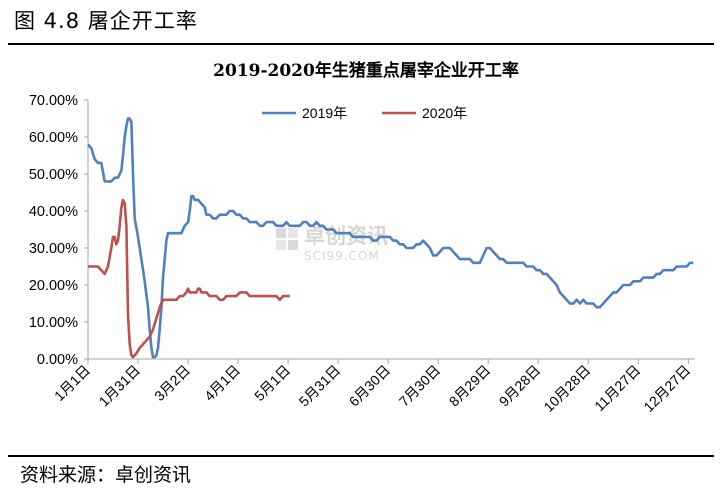 Image resolution: width=723 pixels, height=494 pixels. Describe the element at coordinates (53, 286) in the screenshot. I see `y-tick-label: 20.00%` at that location.